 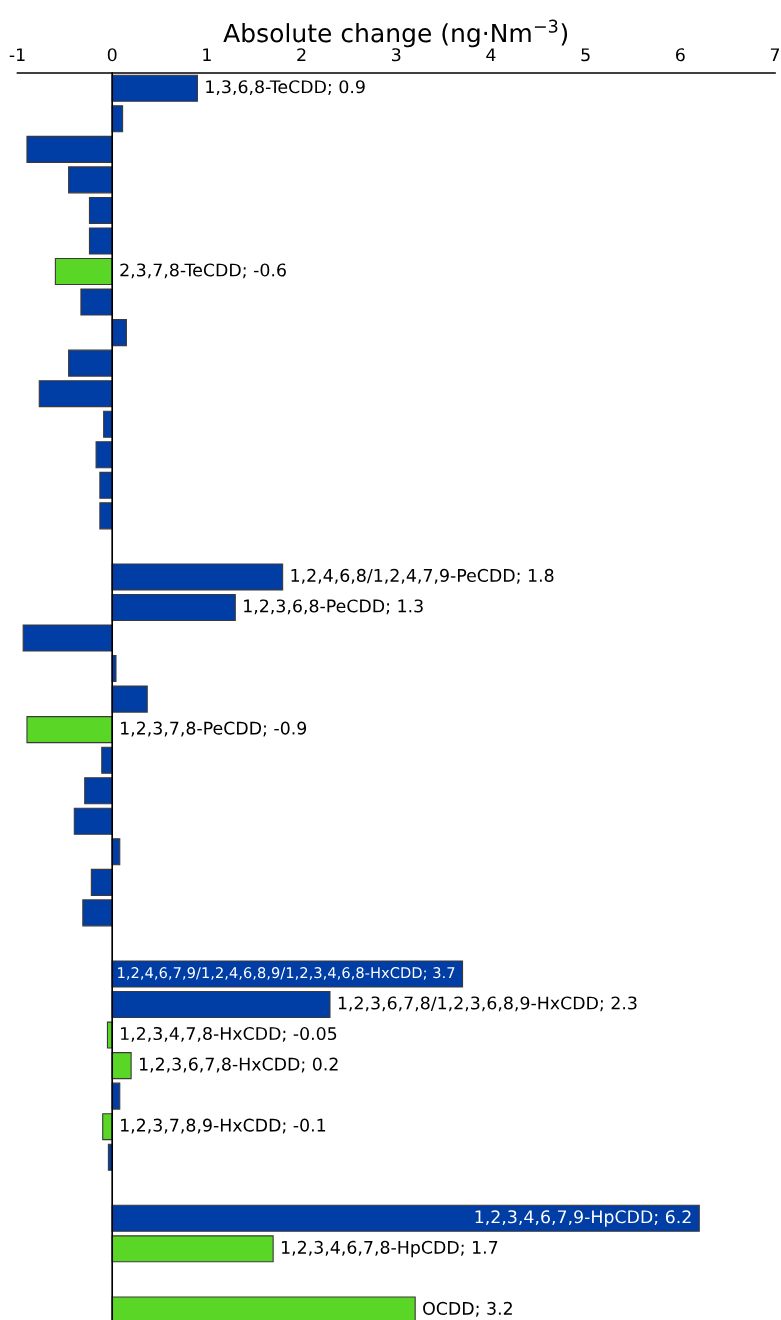 I want to click on data-label: 1,2,4,6,7,9/1,2,4,6,8,9/1,2,3,4,6,8-HxCDD; 3.7, so click(x=286, y=973).